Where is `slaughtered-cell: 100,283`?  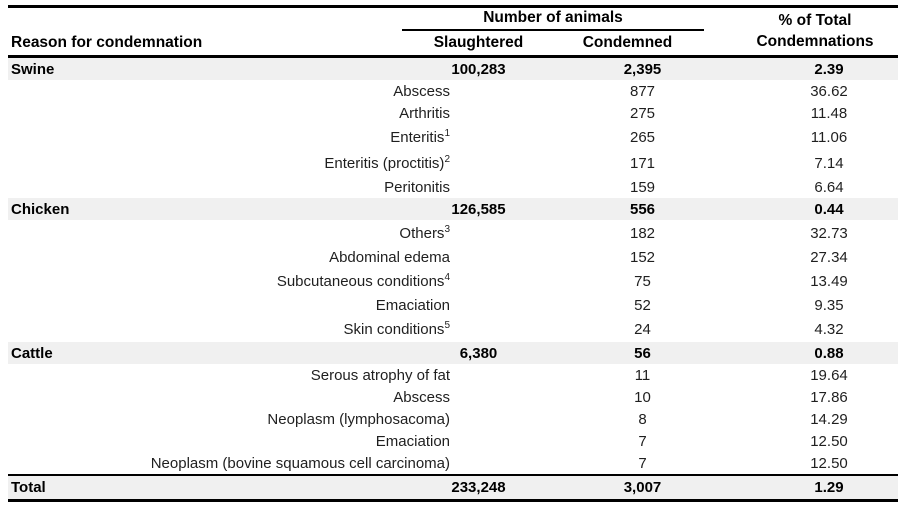 slaughtered-cell: 100,283 is located at coordinates (478, 69).